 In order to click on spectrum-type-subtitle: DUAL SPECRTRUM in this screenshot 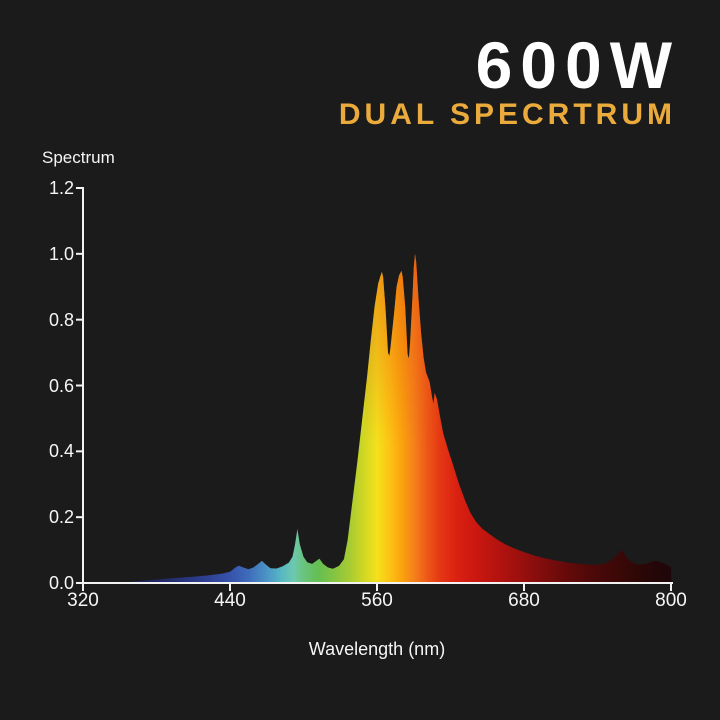, I will do `click(507, 114)`.